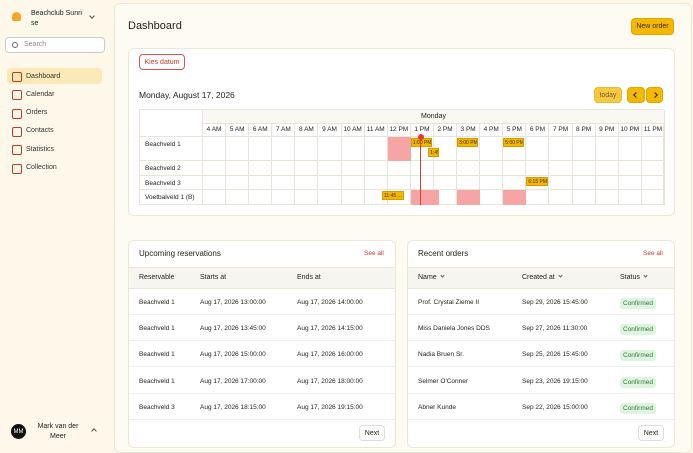  Describe the element at coordinates (636, 95) in the screenshot. I see `prev-button` at that location.